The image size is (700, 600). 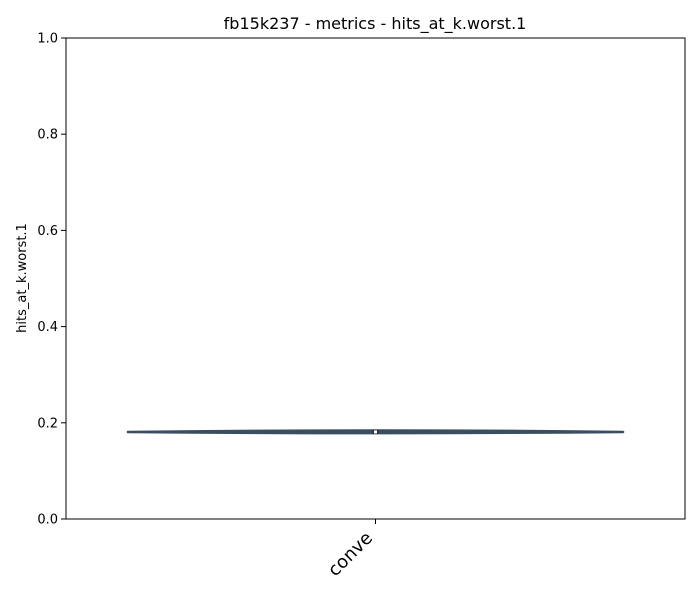 What do you see at coordinates (47, 423) in the screenshot?
I see `y-tick-label: 0.2` at bounding box center [47, 423].